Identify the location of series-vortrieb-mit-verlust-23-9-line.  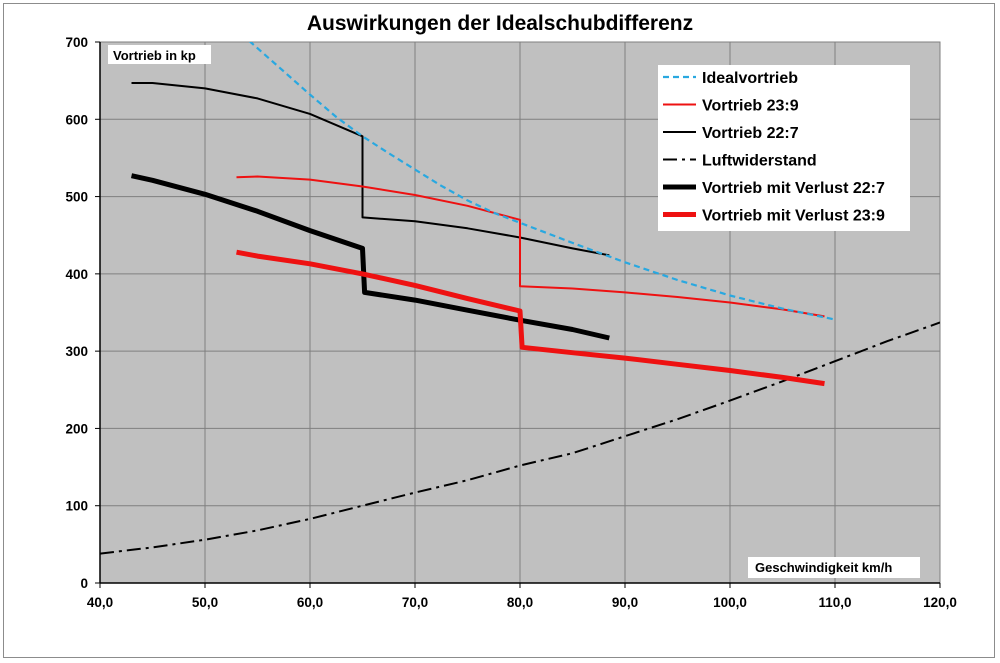
(530, 318).